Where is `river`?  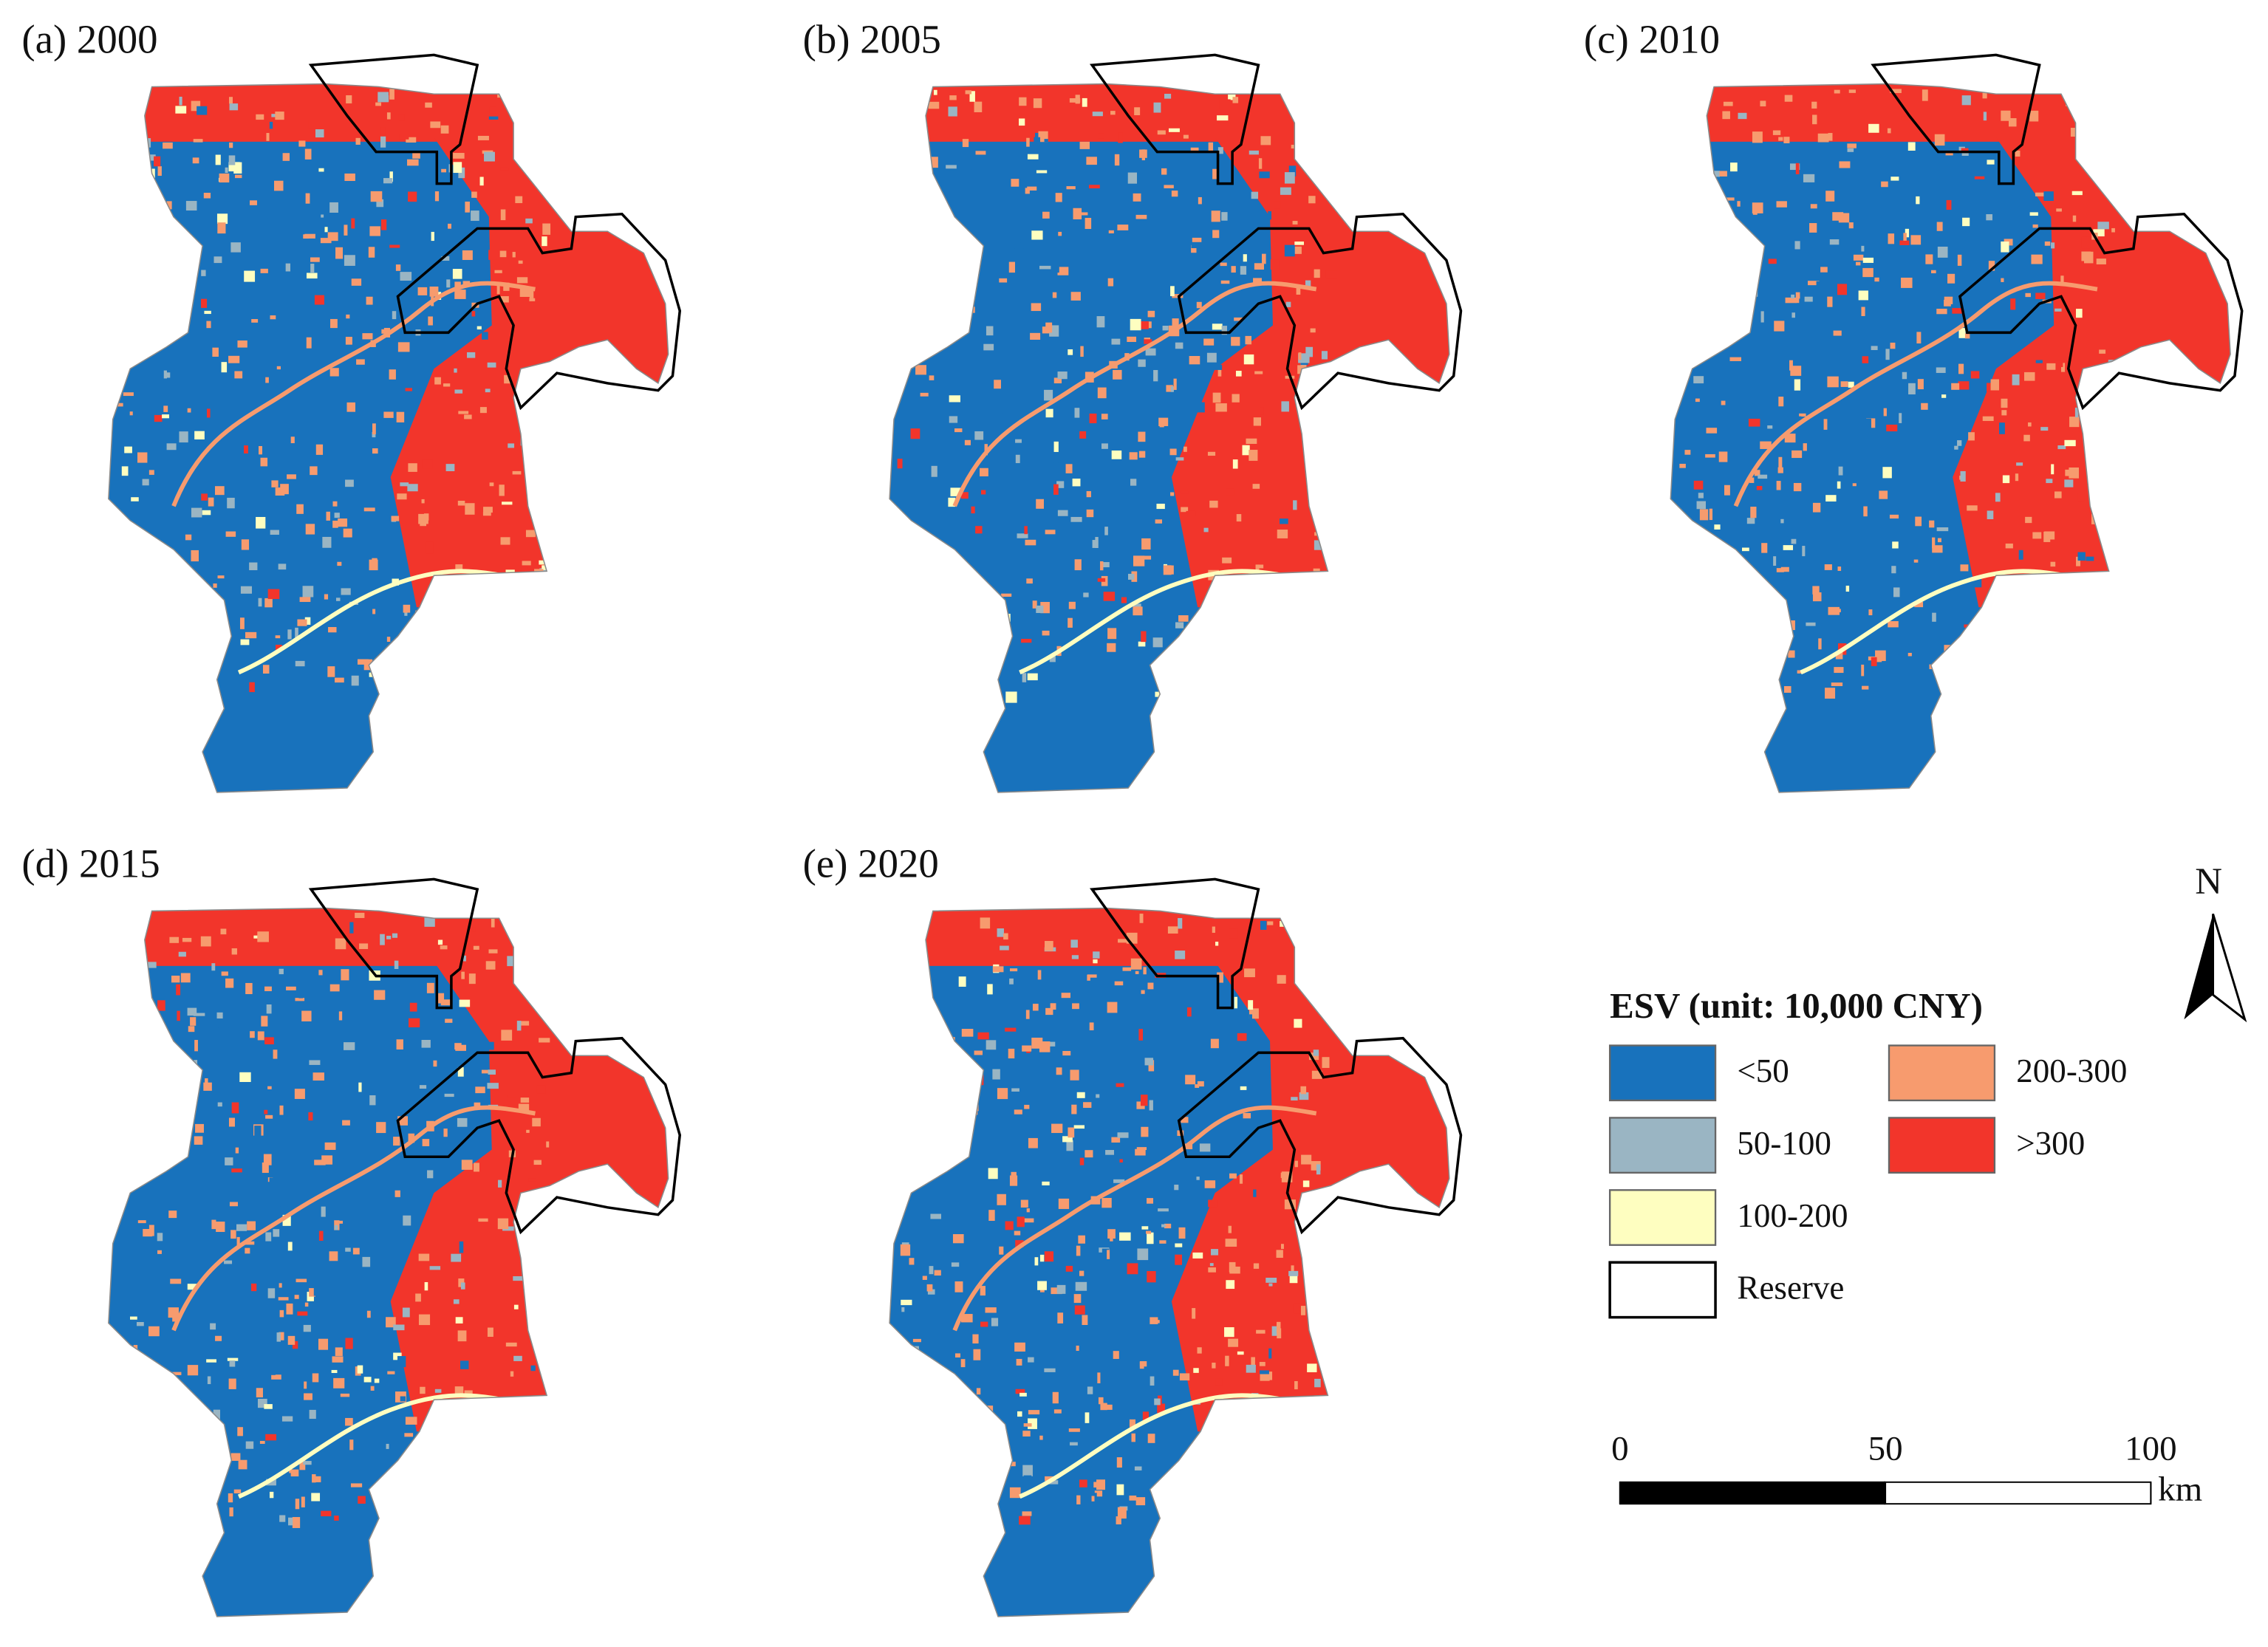 river is located at coordinates (1941, 622).